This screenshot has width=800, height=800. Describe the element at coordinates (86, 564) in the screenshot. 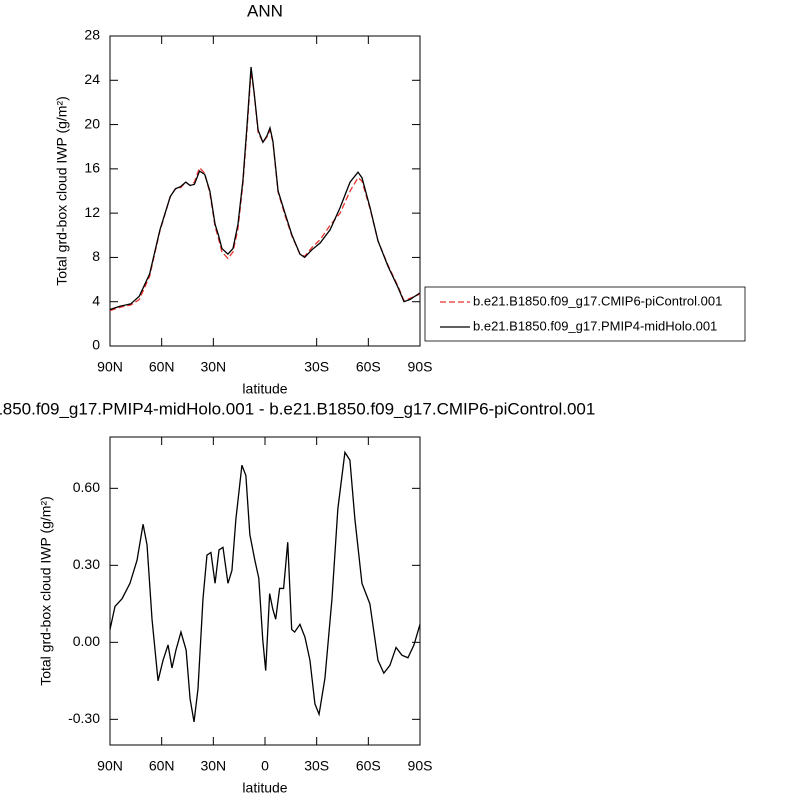

I see `y-tick-label: 0.30` at that location.